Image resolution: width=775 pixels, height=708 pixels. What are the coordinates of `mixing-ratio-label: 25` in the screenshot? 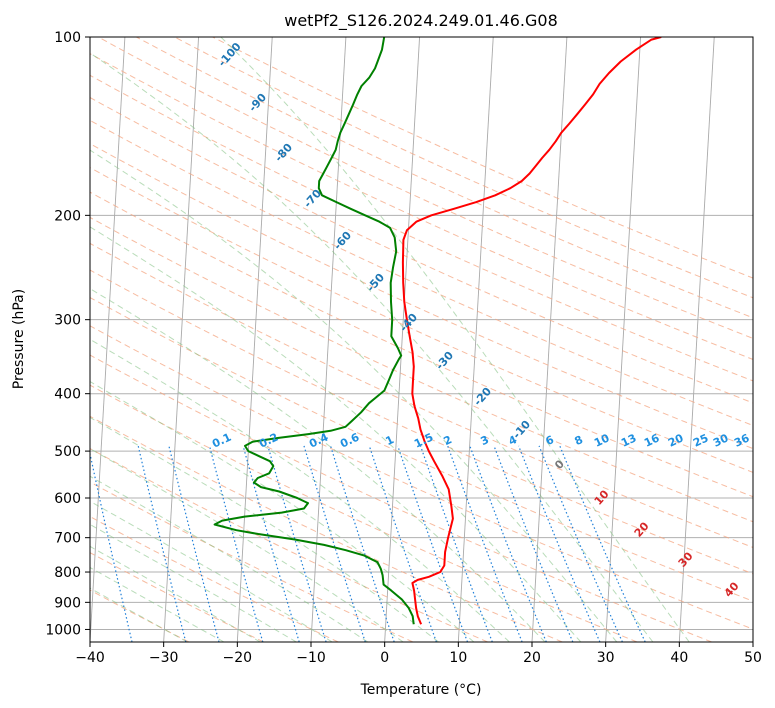 It's located at (700, 440).